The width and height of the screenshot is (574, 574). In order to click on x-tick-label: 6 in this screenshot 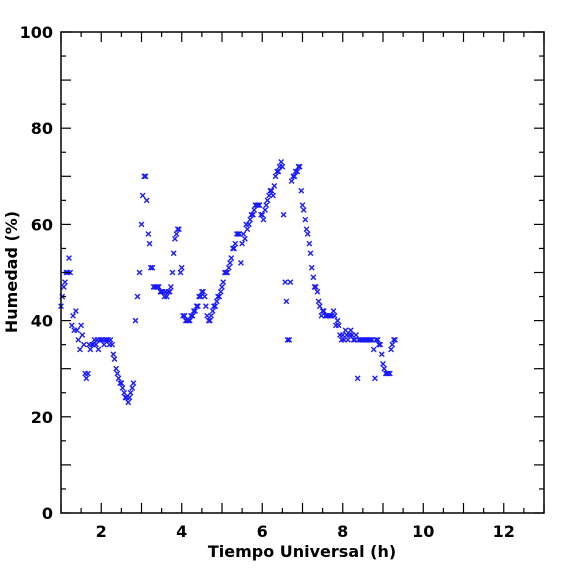, I will do `click(262, 531)`.